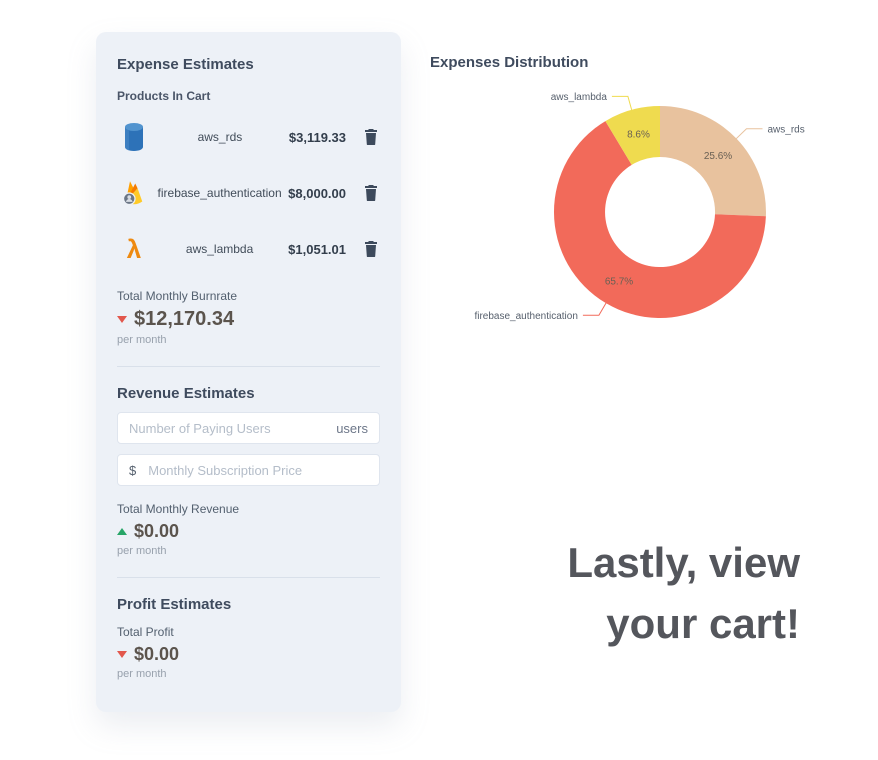  I want to click on cart-item-firebase: firebase_authentication $8,000.00, so click(248, 193).